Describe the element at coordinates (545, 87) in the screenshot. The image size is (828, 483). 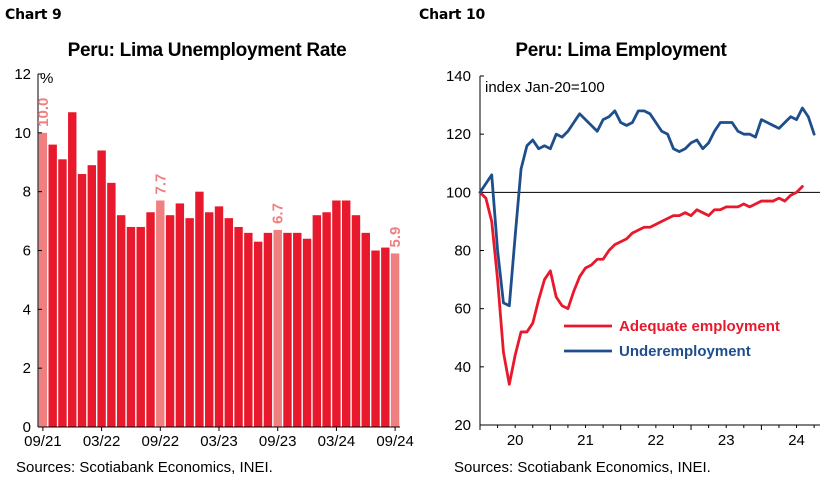
I see `index-annotation: index Jan-20=100` at that location.